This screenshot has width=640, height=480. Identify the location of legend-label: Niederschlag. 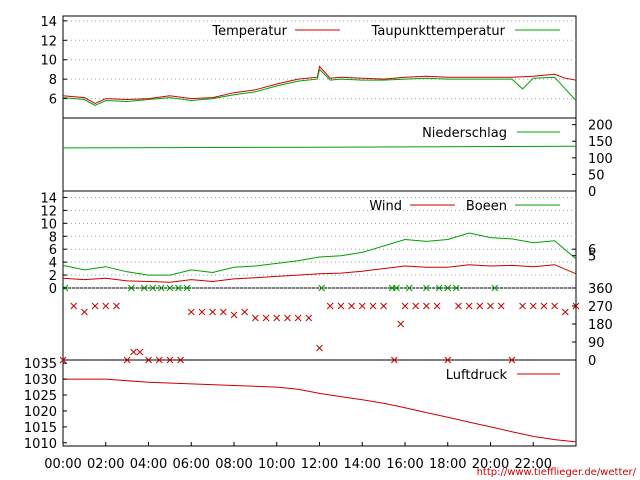
(464, 133).